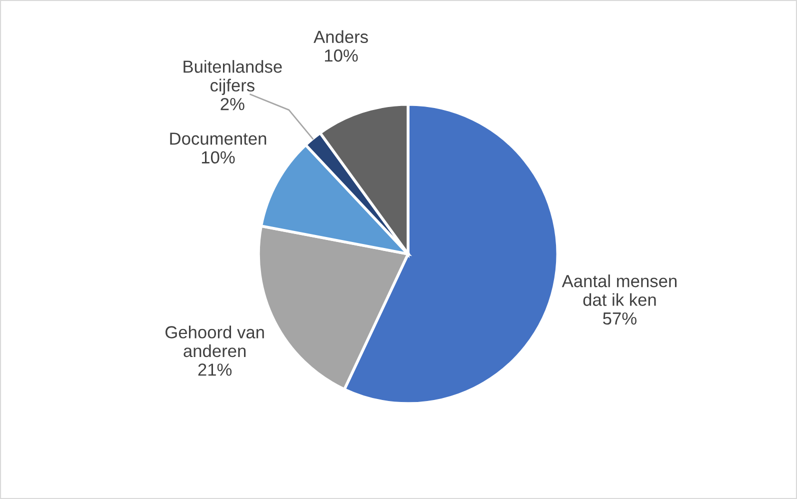  Describe the element at coordinates (218, 138) in the screenshot. I see `slice-label: Documenten` at that location.